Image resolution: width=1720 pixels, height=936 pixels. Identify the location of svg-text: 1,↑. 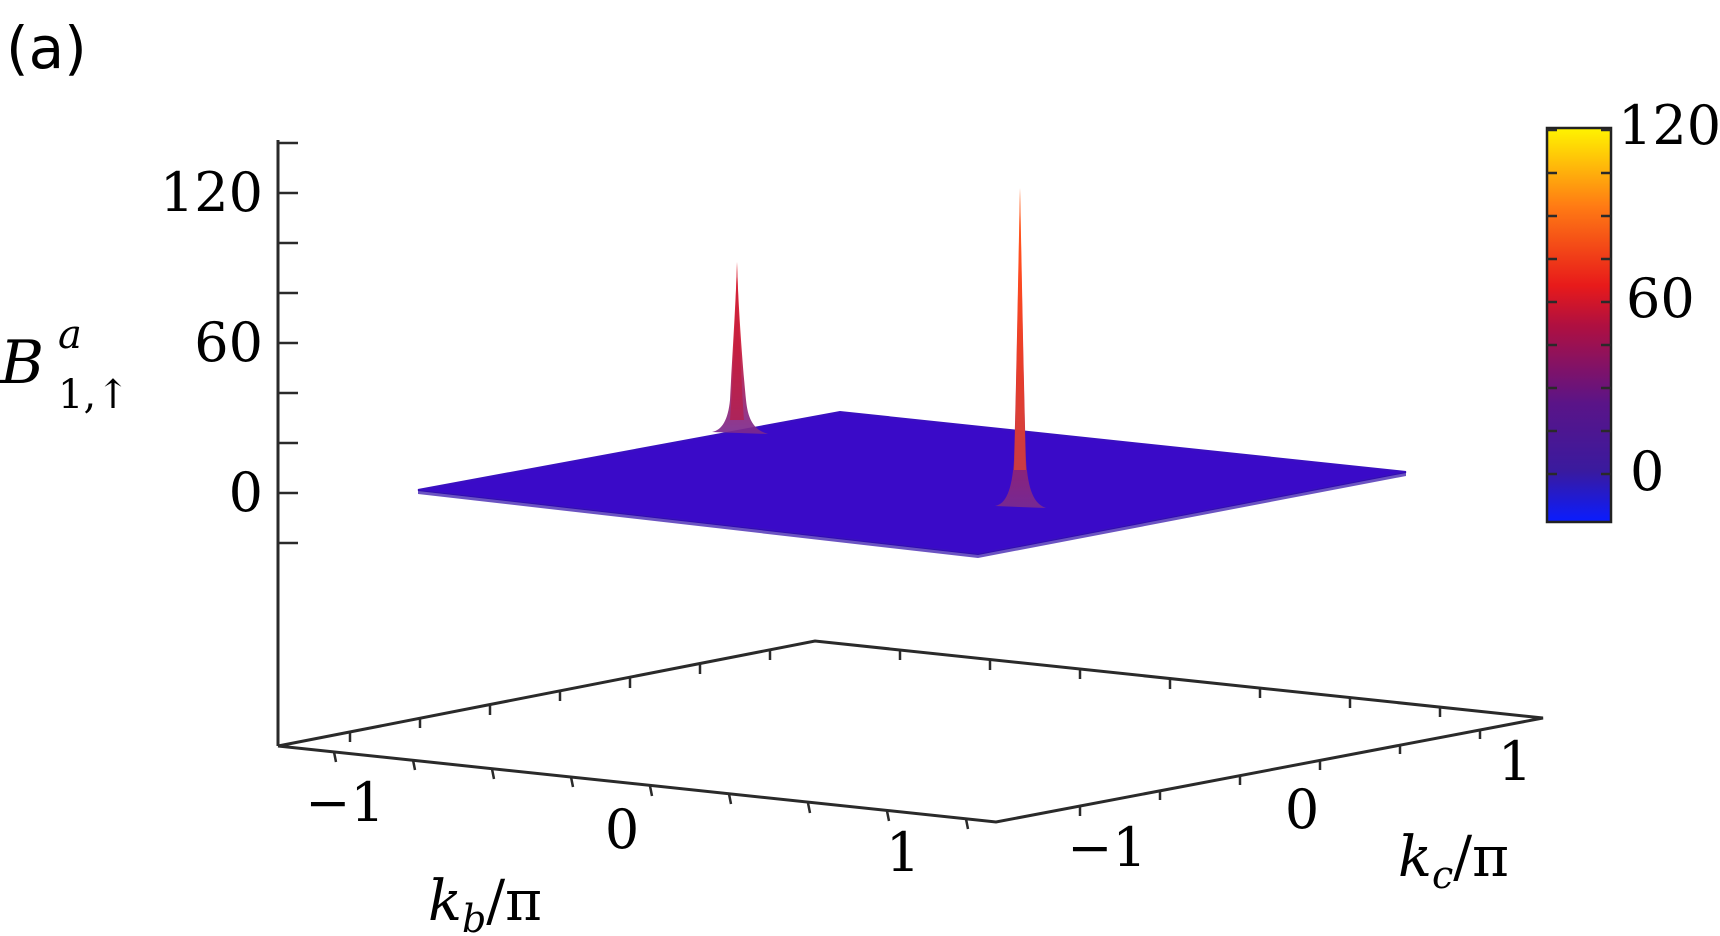
(94, 395).